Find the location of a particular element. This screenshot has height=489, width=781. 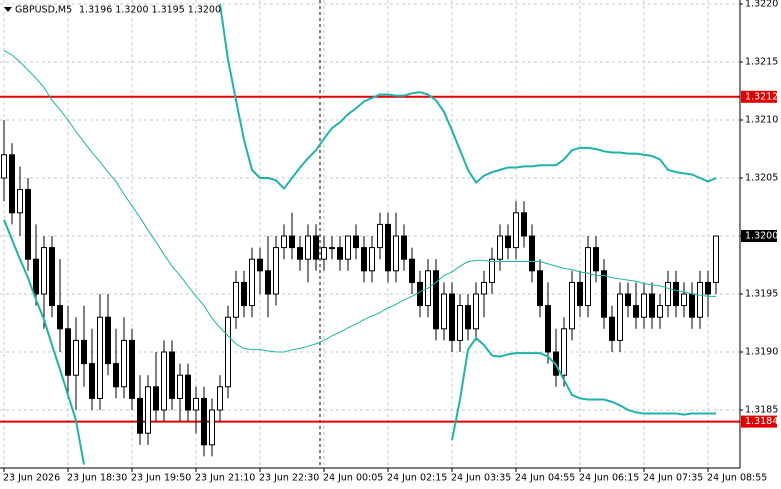

y-tick-label: 1.3185 is located at coordinates (761, 410).